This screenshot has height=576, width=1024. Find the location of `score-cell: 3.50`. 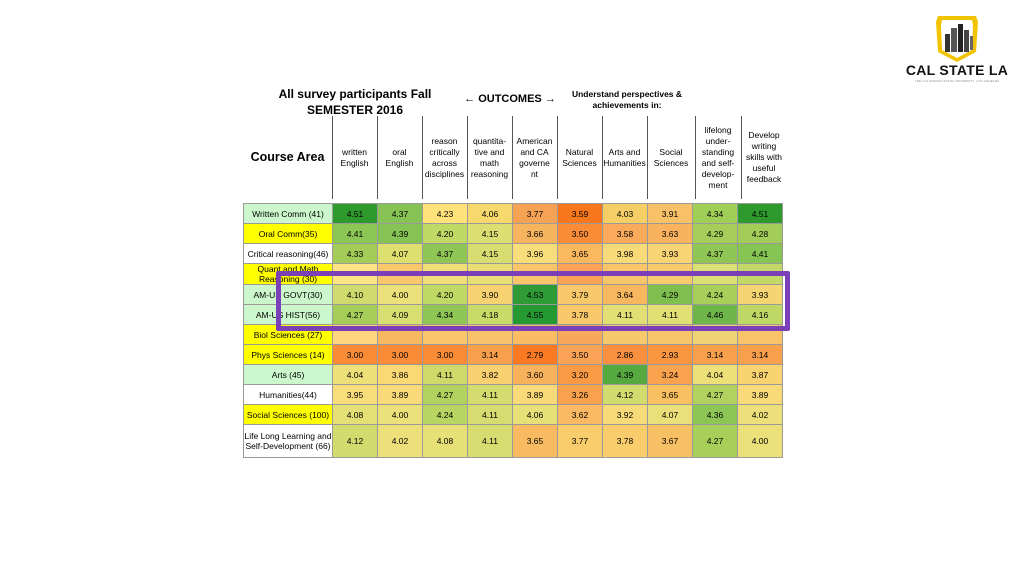

score-cell: 3.50 is located at coordinates (580, 354).